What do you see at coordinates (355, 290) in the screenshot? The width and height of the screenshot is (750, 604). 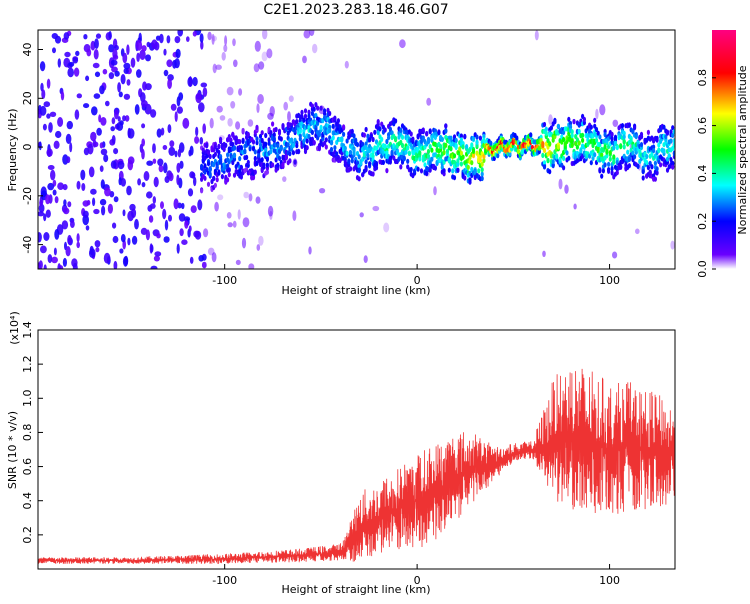 I see `spectrogram-xlabel: Height of straight line (km)` at bounding box center [355, 290].